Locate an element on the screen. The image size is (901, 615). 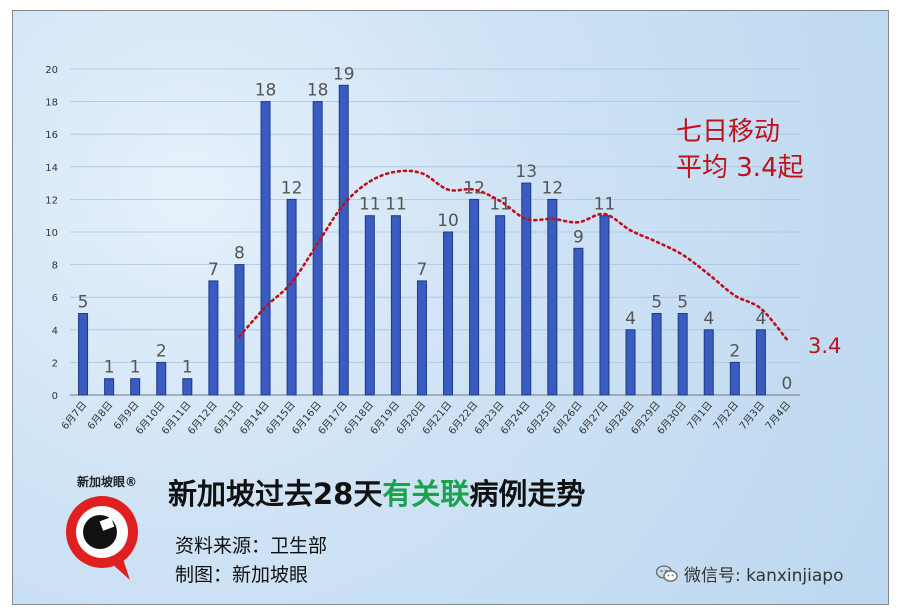
y-tick-label: 20 is located at coordinates (51, 70).